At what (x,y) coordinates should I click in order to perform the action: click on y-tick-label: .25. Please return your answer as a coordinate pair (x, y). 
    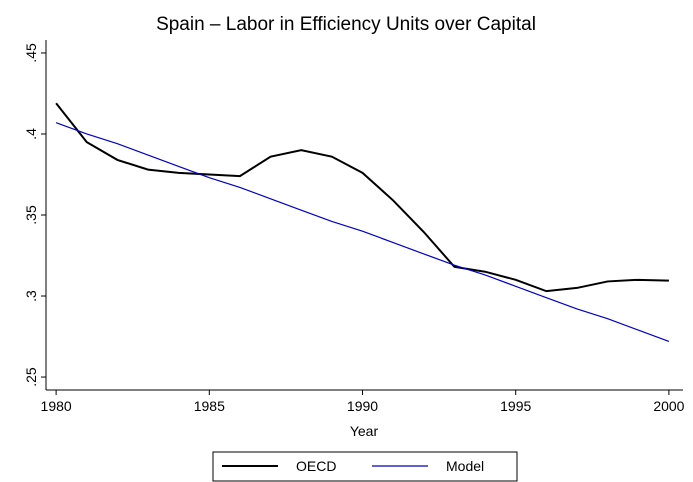
    Looking at the image, I should click on (31, 377).